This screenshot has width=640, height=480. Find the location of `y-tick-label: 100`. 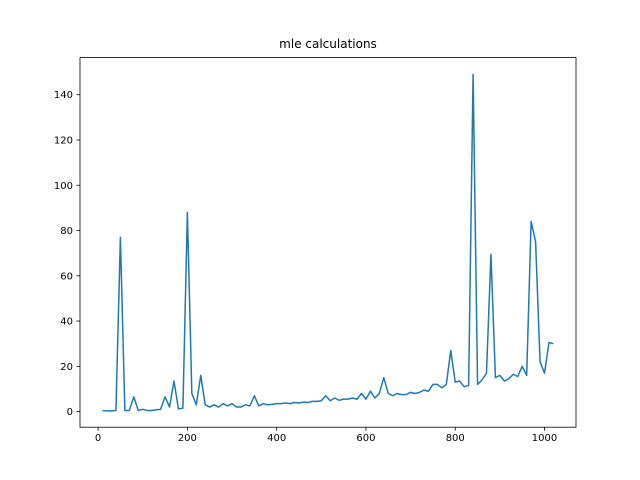

y-tick-label: 100 is located at coordinates (63, 186).